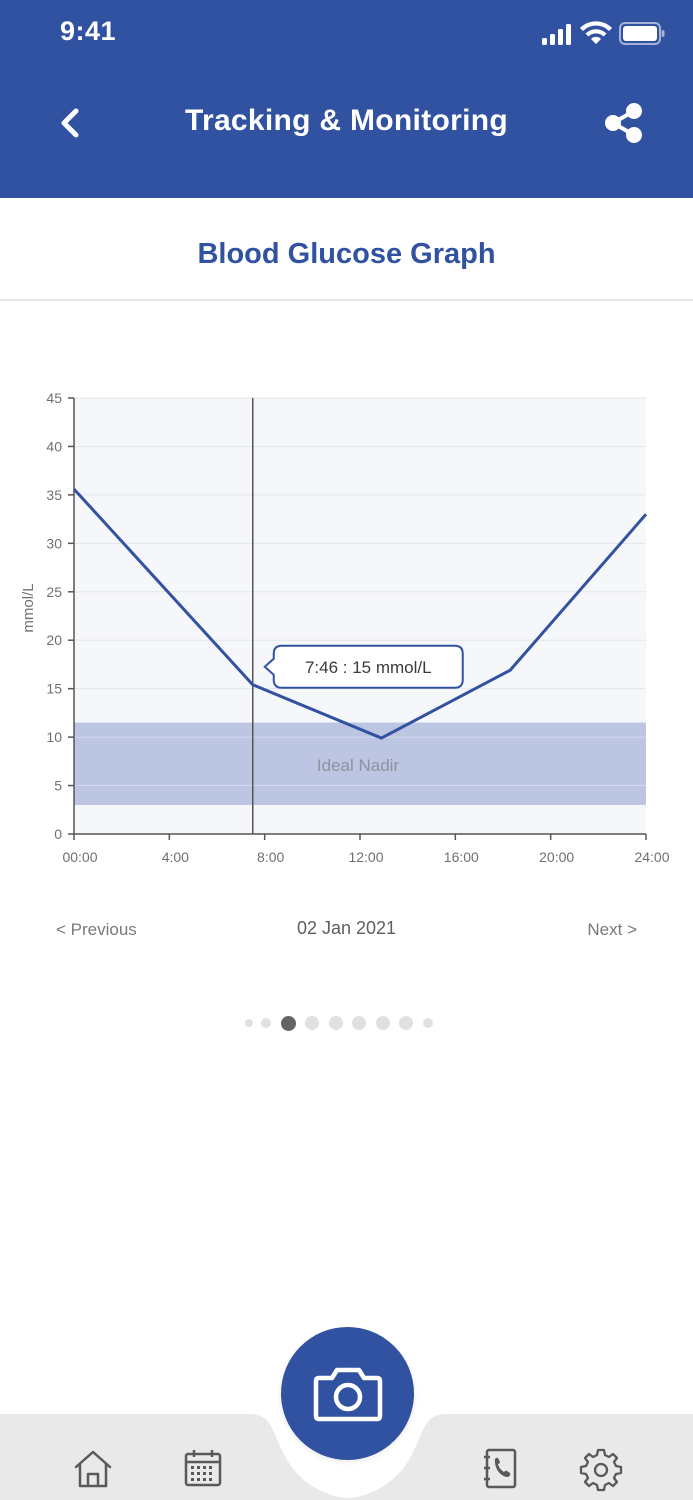 The height and width of the screenshot is (1500, 693). I want to click on tab-contacts, so click(501, 1468).